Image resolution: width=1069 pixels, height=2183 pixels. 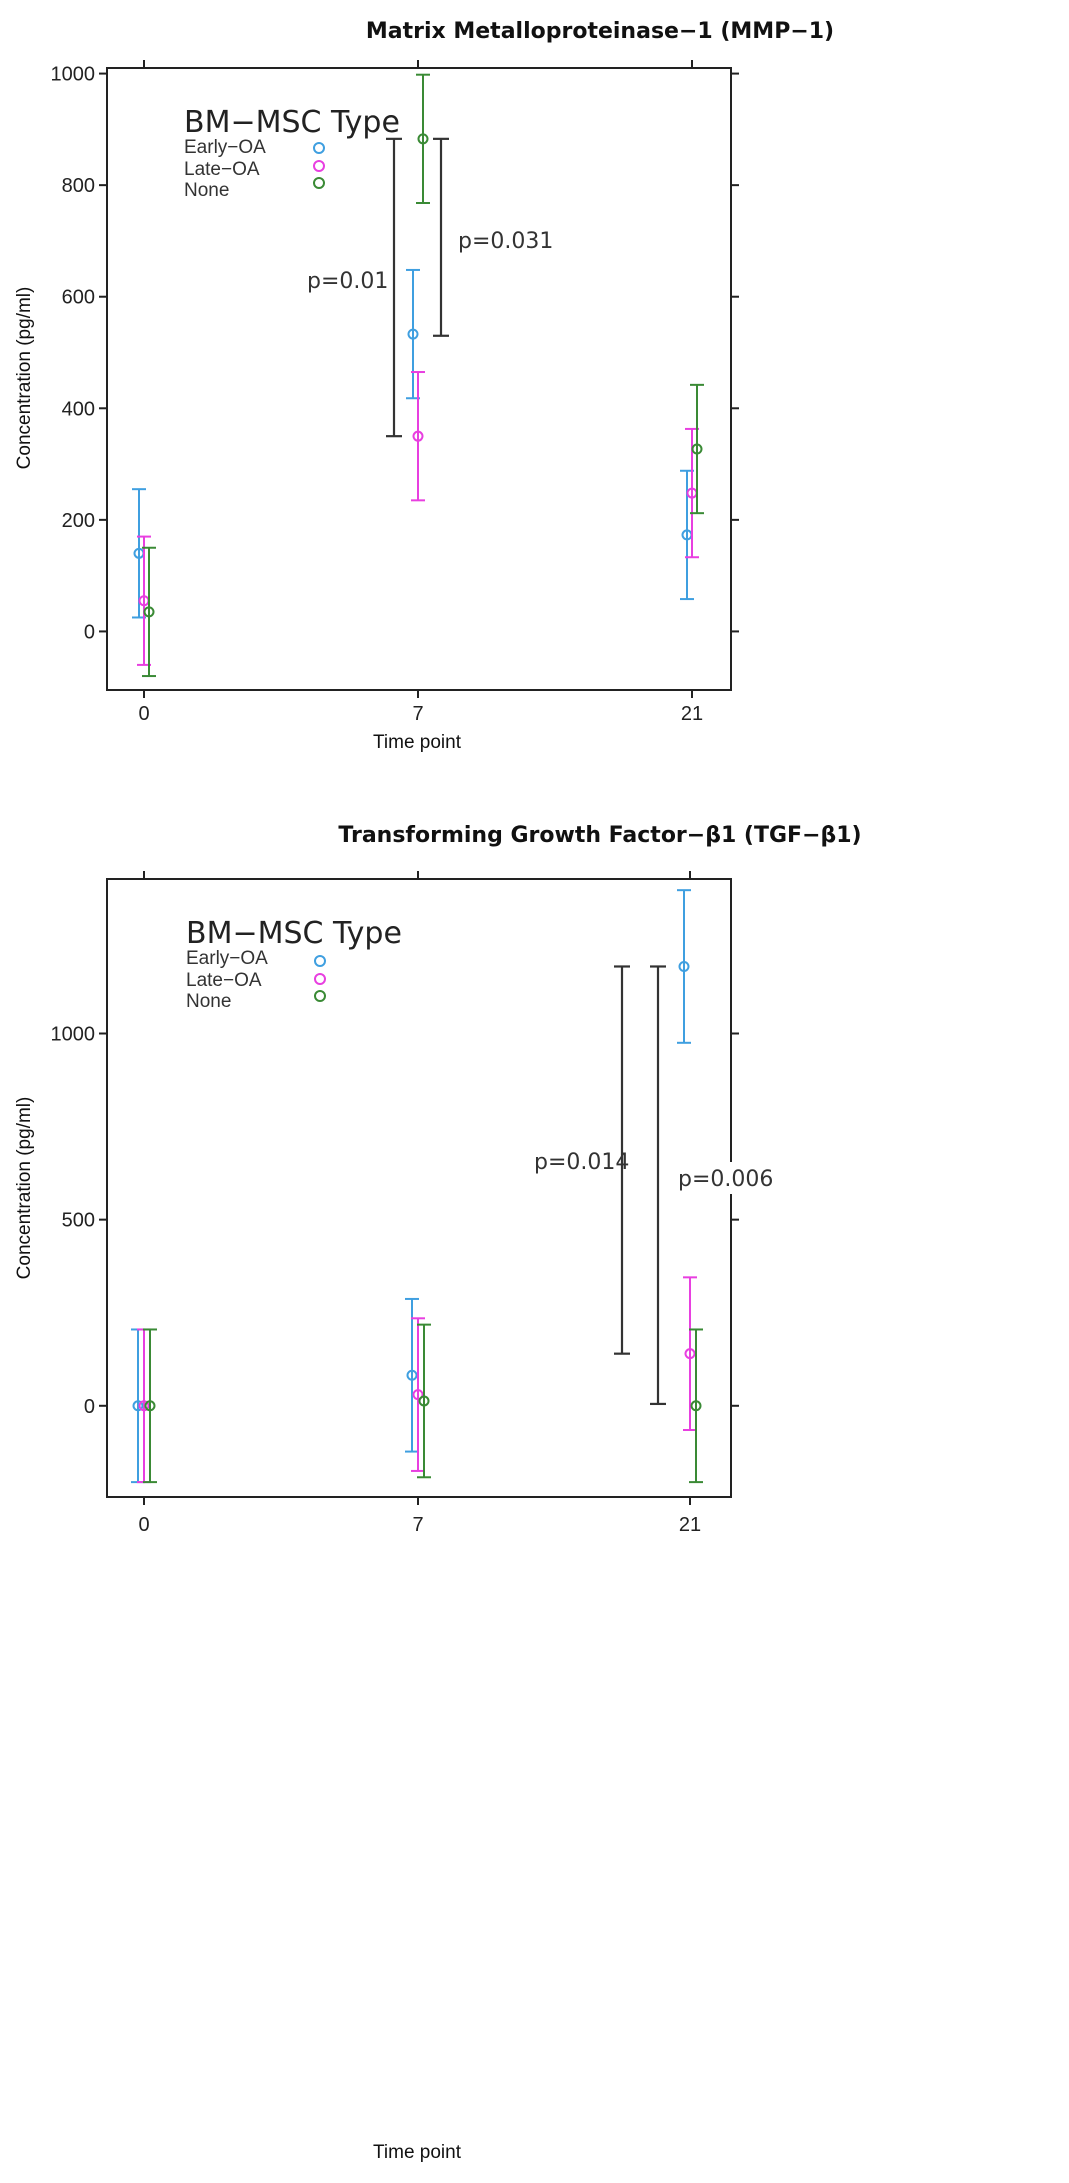 I want to click on mmp1-point-none-t21, so click(x=697, y=449).